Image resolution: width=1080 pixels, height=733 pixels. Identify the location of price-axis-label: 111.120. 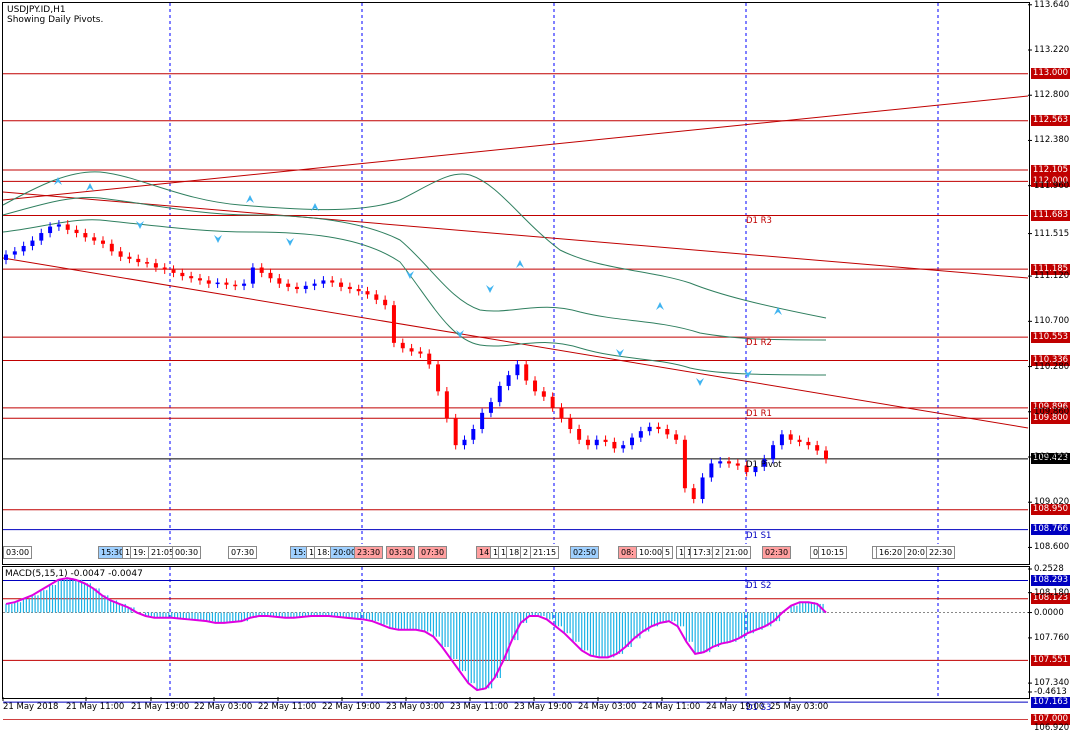
(1052, 276).